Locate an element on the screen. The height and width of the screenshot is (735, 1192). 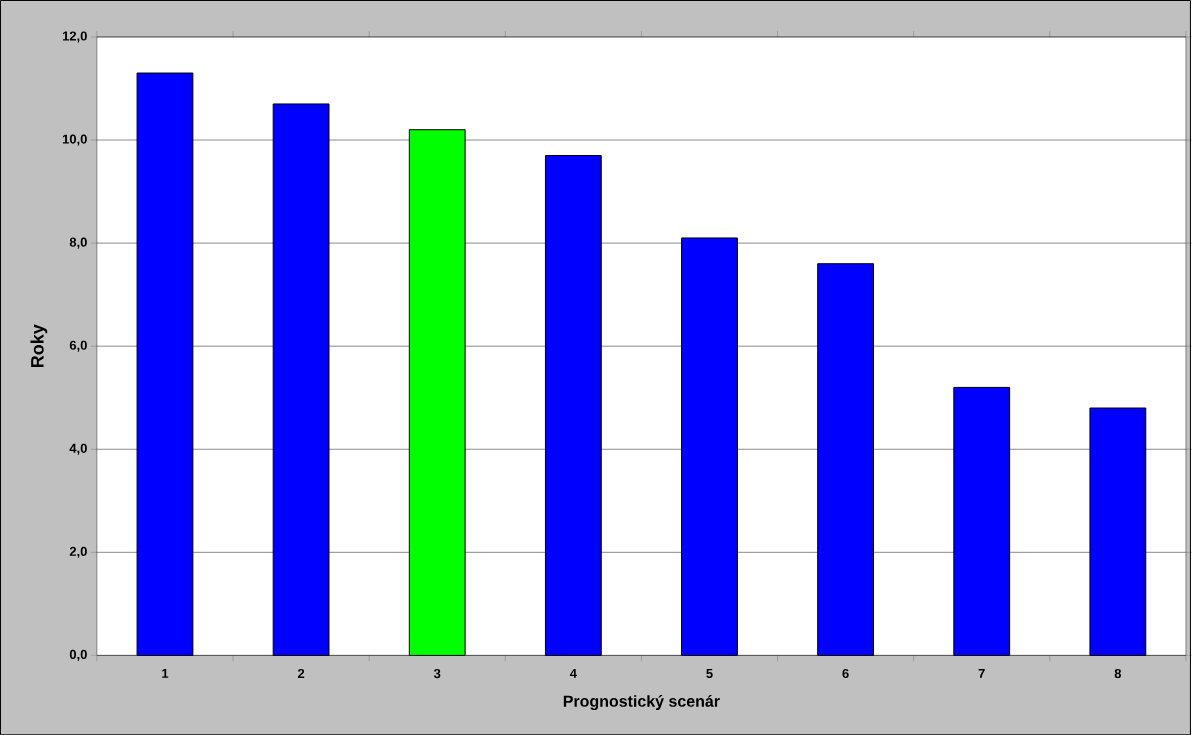
x-tick-label: 5 is located at coordinates (709, 673).